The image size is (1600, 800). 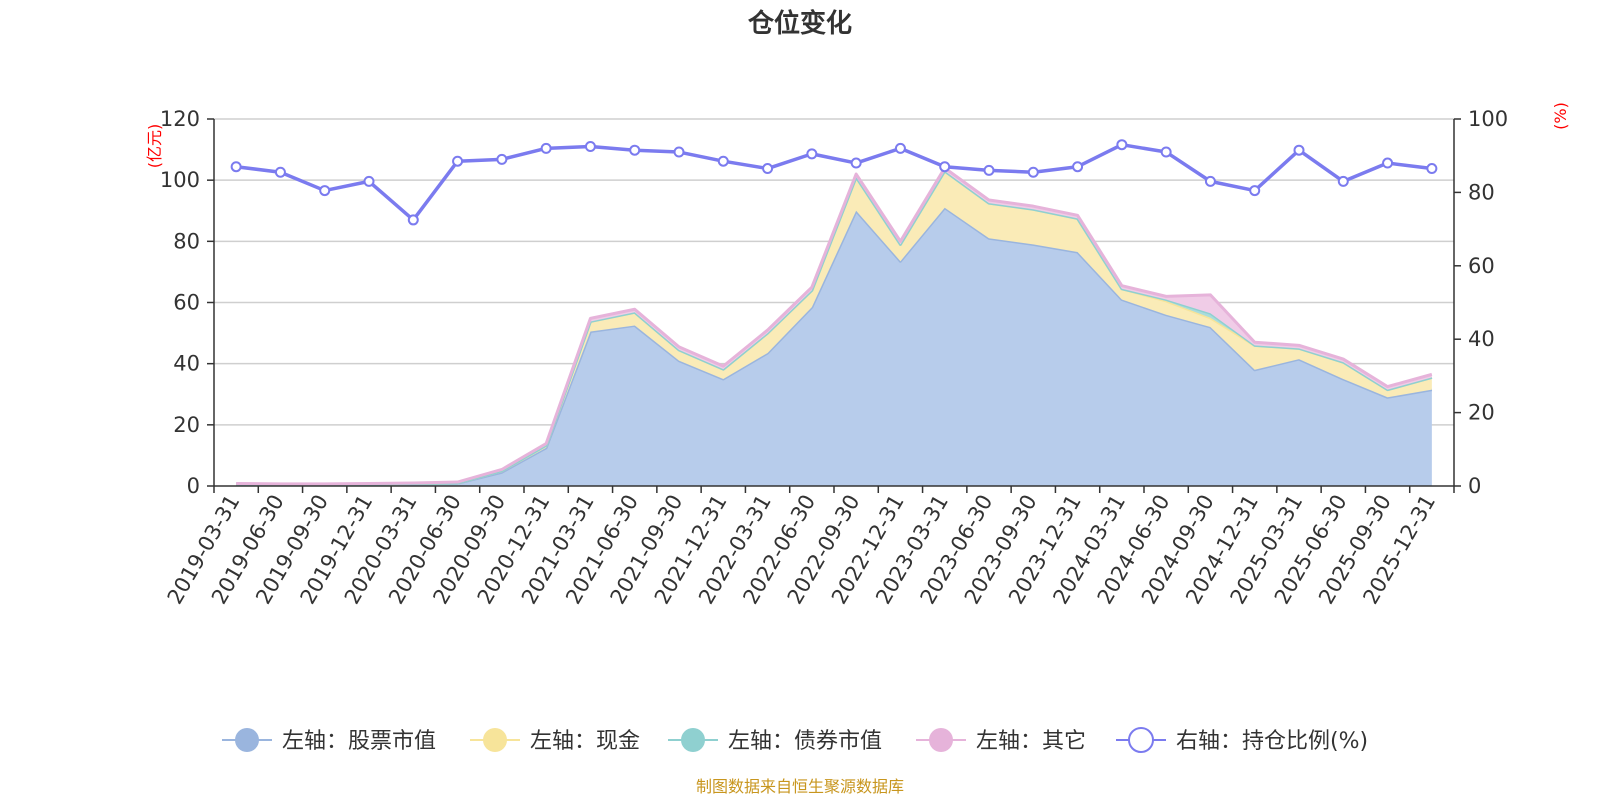 What do you see at coordinates (1031, 741) in the screenshot?
I see `legend-label: 左轴：其它` at bounding box center [1031, 741].